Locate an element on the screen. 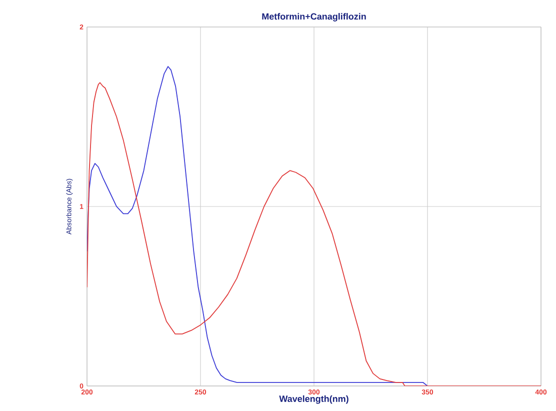 This screenshot has width=556, height=411. x-axis-title: Wavelength(nm) is located at coordinates (313, 399).